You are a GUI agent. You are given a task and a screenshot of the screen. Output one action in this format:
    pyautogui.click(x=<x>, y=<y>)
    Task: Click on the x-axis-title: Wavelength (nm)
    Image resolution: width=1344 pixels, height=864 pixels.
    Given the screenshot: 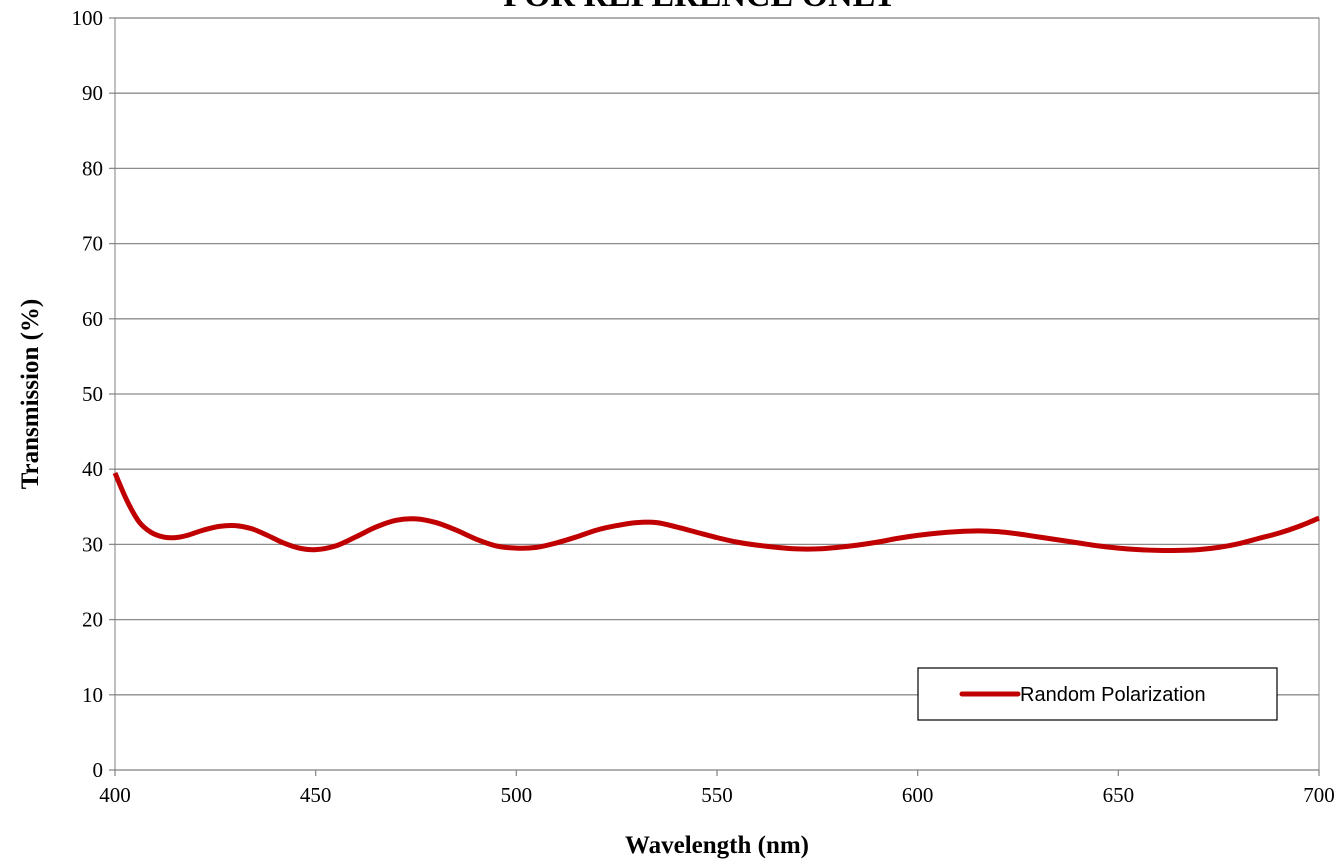 What is the action you would take?
    pyautogui.click(x=717, y=845)
    